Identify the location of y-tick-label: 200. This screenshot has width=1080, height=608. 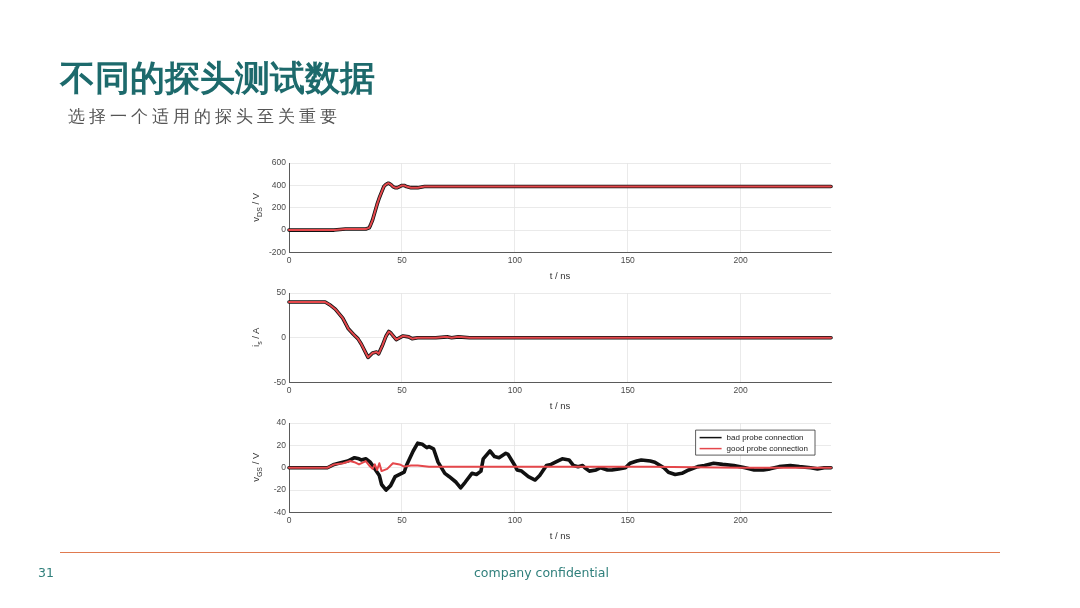
(279, 207).